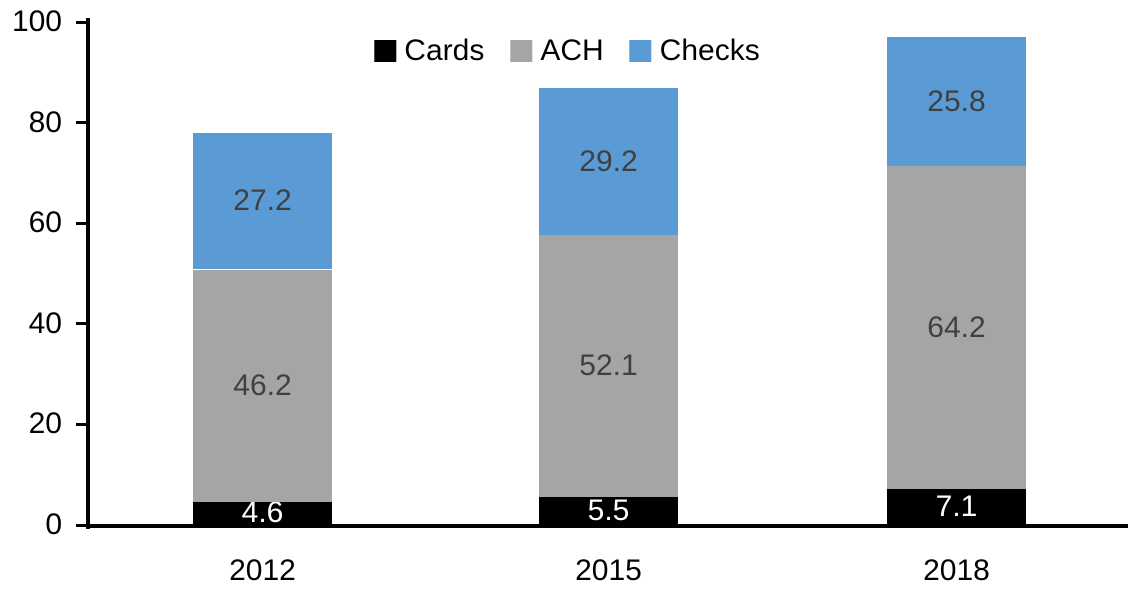 The height and width of the screenshot is (599, 1134). I want to click on y-axis-tick-label: 100, so click(36, 21).